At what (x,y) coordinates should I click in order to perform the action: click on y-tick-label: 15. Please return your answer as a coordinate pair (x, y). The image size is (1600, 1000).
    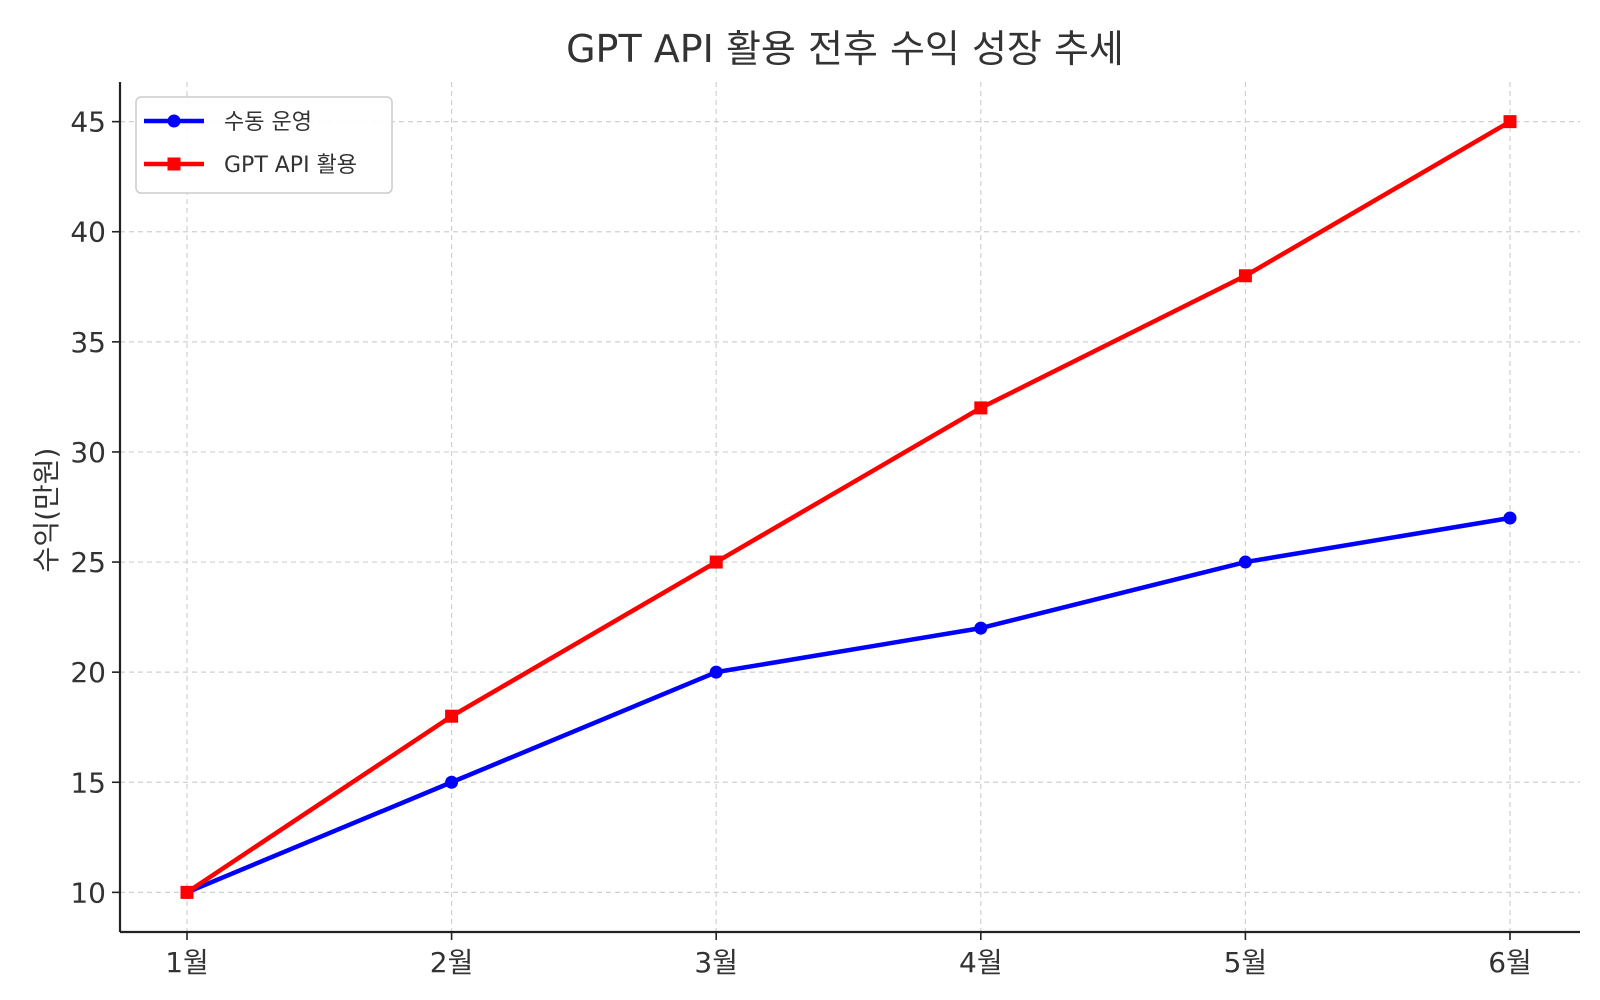
    Looking at the image, I should click on (88, 782).